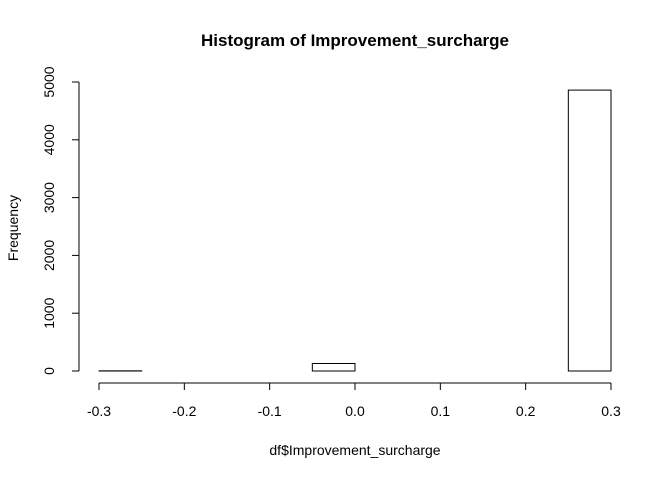  Describe the element at coordinates (49, 371) in the screenshot. I see `y-tick-label-0: 0` at that location.